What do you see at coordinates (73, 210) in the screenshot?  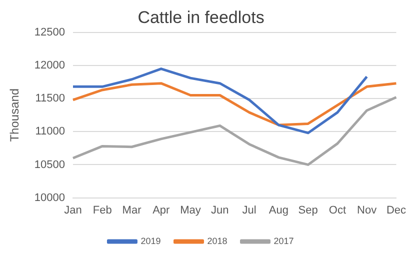 I see `x-tick-label: Jan` at bounding box center [73, 210].